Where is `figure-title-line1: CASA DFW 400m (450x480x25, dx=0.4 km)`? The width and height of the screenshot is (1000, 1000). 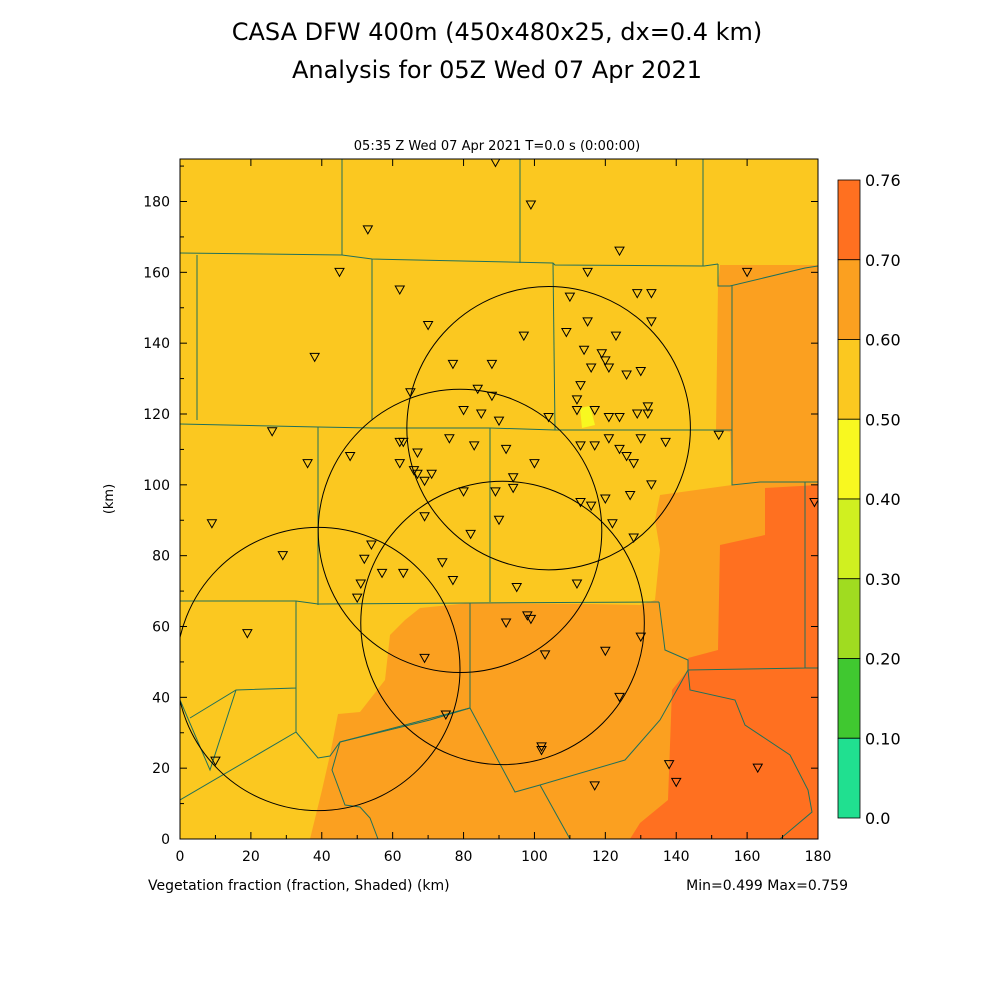
figure-title-line1: CASA DFW 400m (450x480x25, dx=0.4 km) is located at coordinates (497, 32).